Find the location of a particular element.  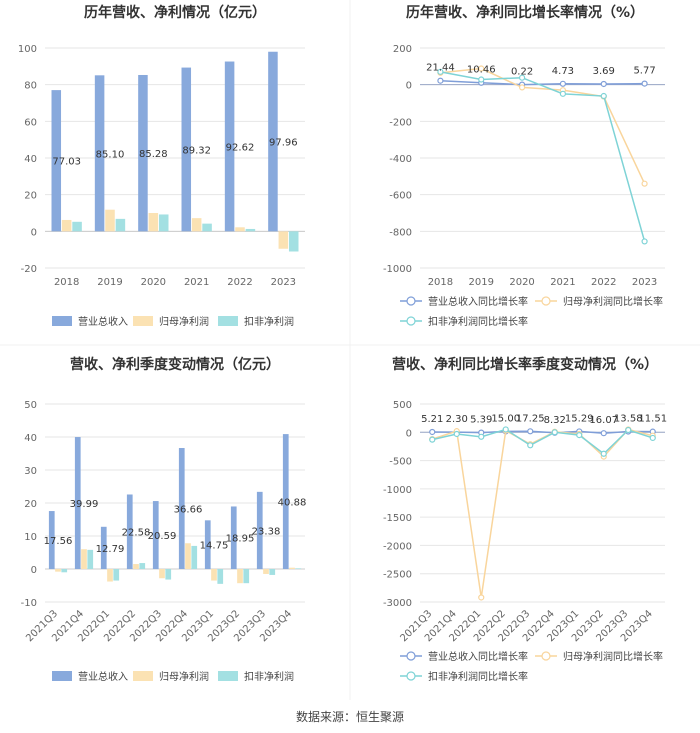

y-tick-label: -10 is located at coordinates (29, 603).